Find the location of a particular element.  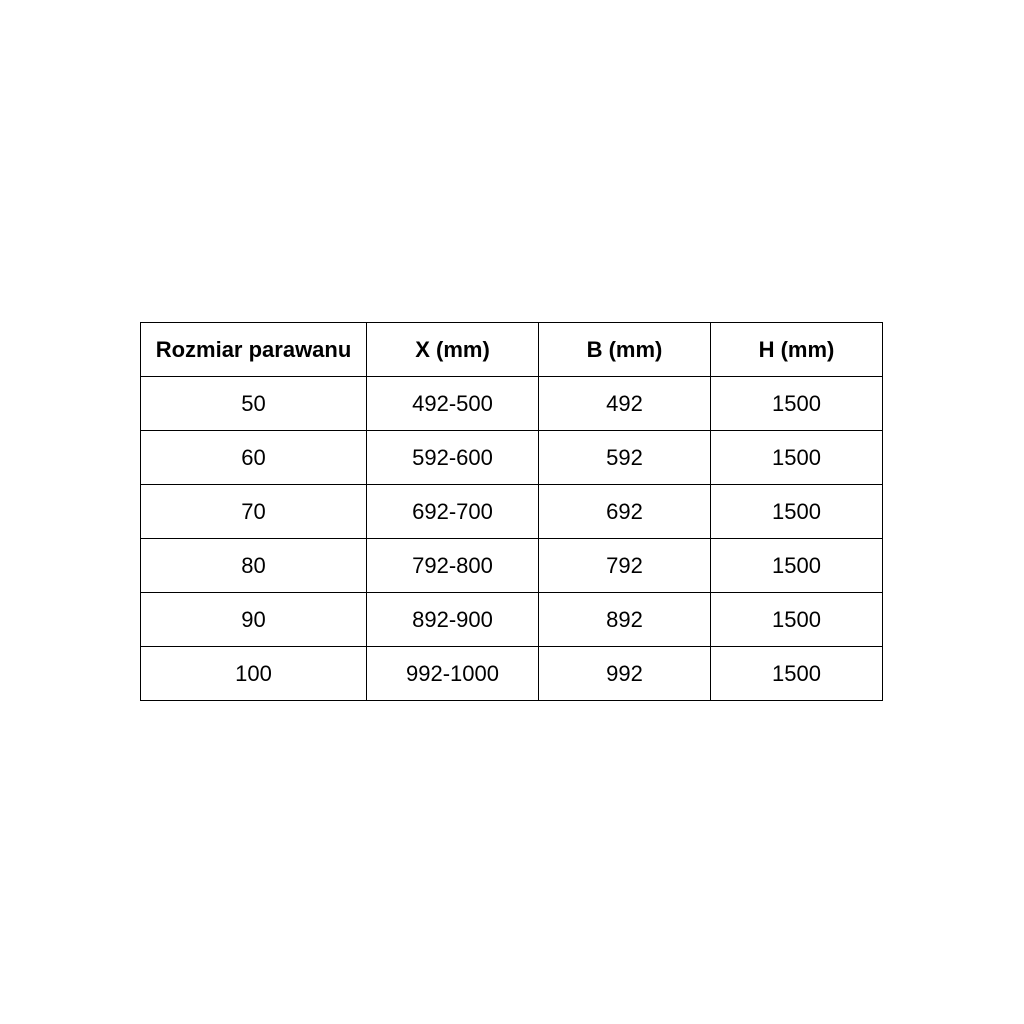

header-row: Rozmiar parawanu X (mm) B (mm) H (mm) is located at coordinates (511, 349).